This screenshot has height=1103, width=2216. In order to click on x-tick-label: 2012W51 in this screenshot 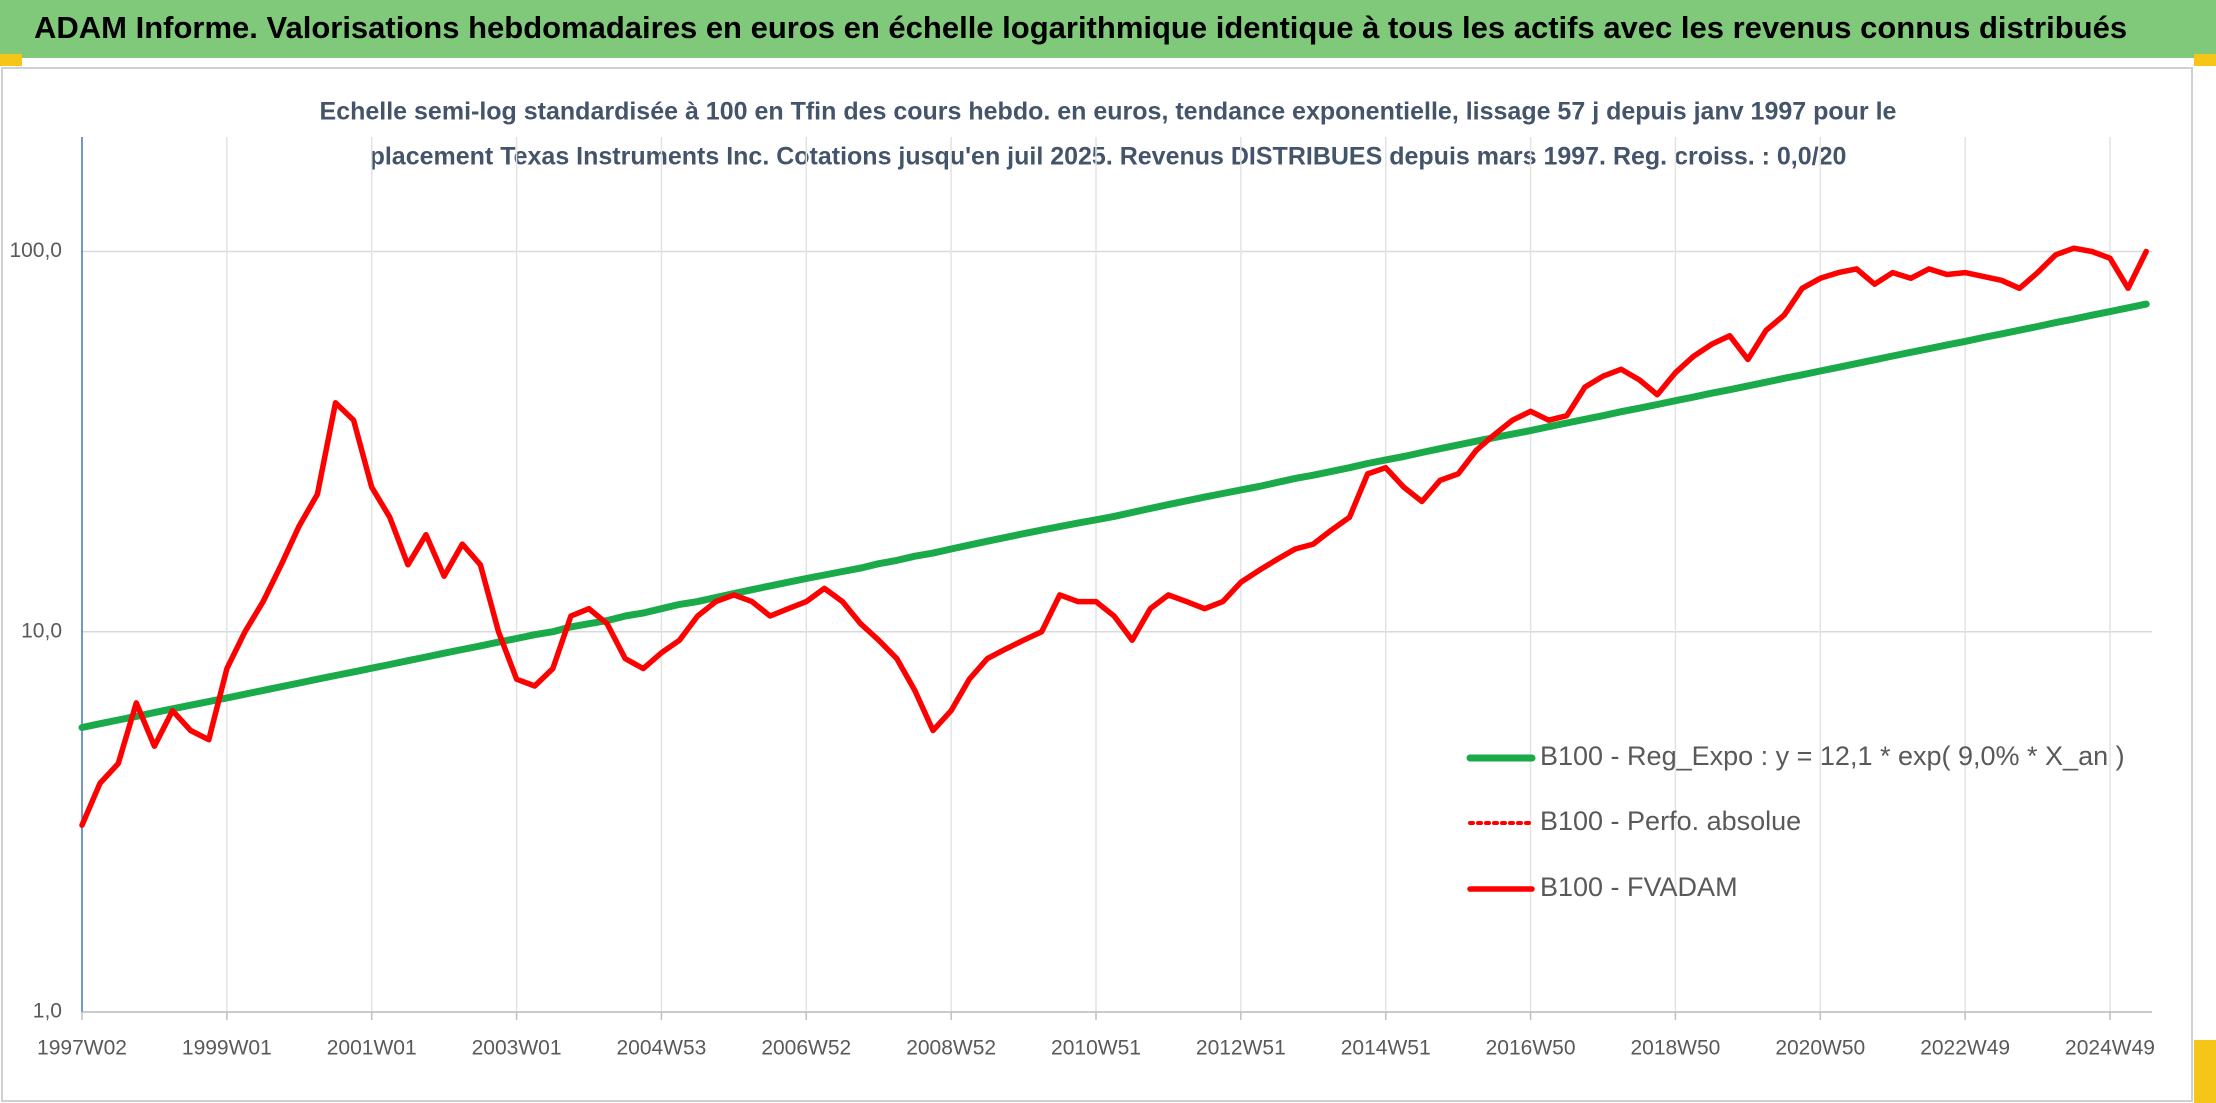, I will do `click(1241, 1048)`.